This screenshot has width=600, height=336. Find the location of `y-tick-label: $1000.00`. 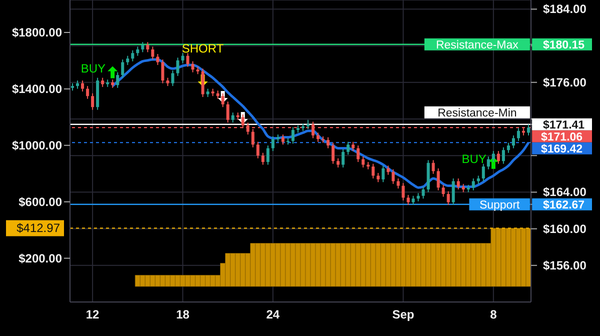

y-tick-label: $1000.00 is located at coordinates (37, 145).